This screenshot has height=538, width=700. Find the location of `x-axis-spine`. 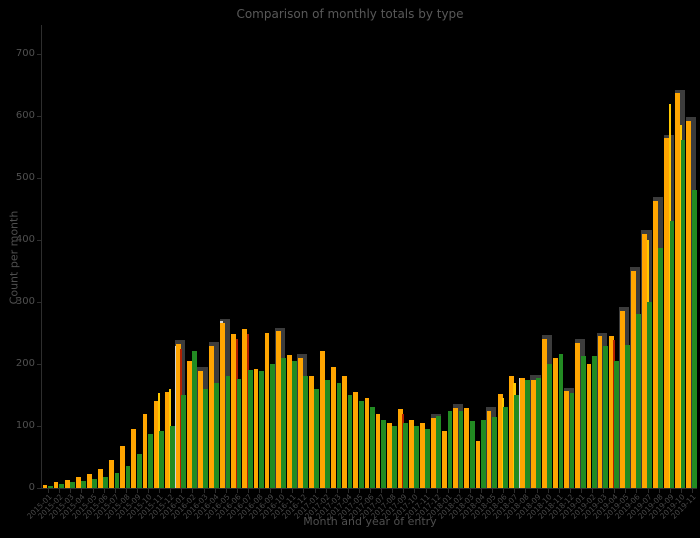

x-axis-spine is located at coordinates (369, 488).